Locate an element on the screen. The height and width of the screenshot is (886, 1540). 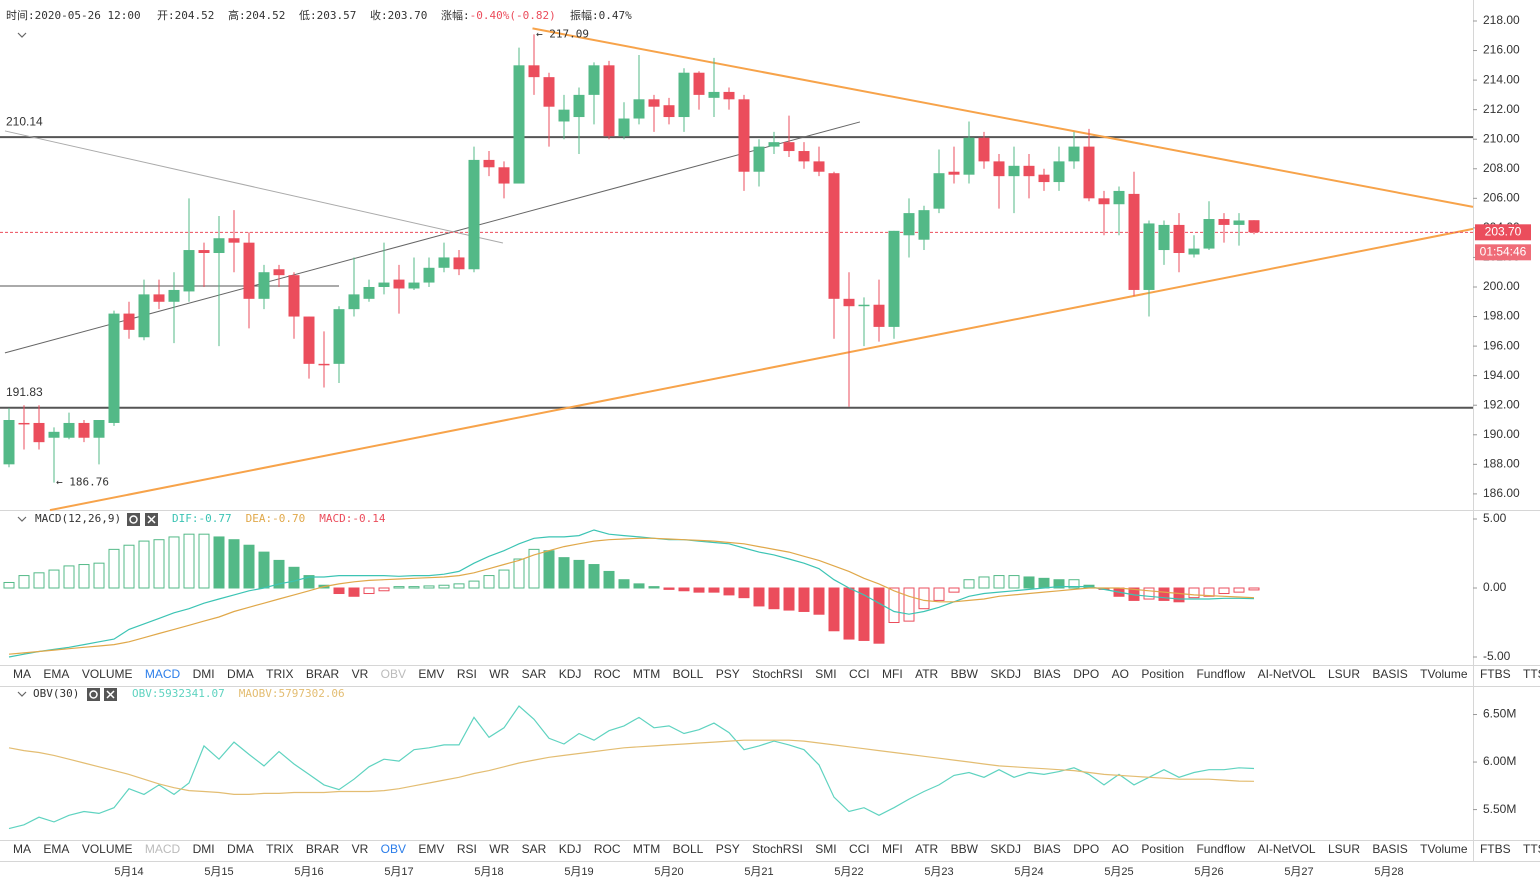
macd-settings-icon is located at coordinates (133, 519).